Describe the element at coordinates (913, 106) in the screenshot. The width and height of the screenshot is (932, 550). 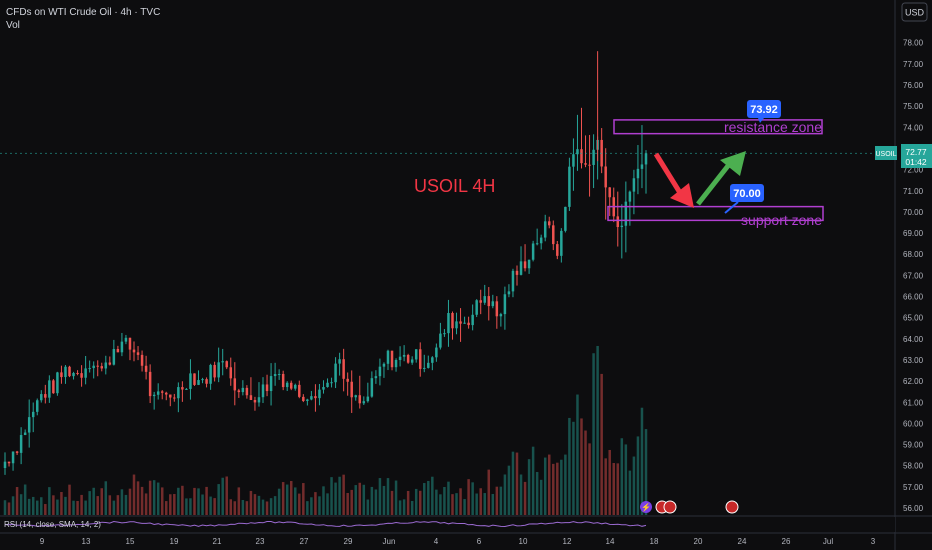
I see `price-axis-tick: 75.00` at that location.